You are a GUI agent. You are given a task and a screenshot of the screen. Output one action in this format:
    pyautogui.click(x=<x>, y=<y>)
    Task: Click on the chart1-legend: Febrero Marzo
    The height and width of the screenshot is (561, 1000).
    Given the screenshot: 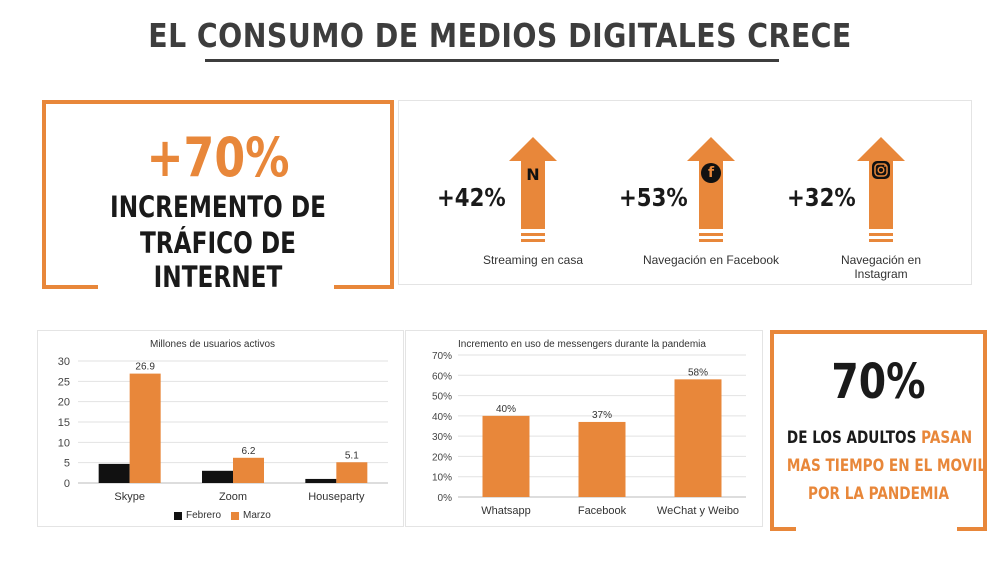 What is the action you would take?
    pyautogui.click(x=222, y=515)
    